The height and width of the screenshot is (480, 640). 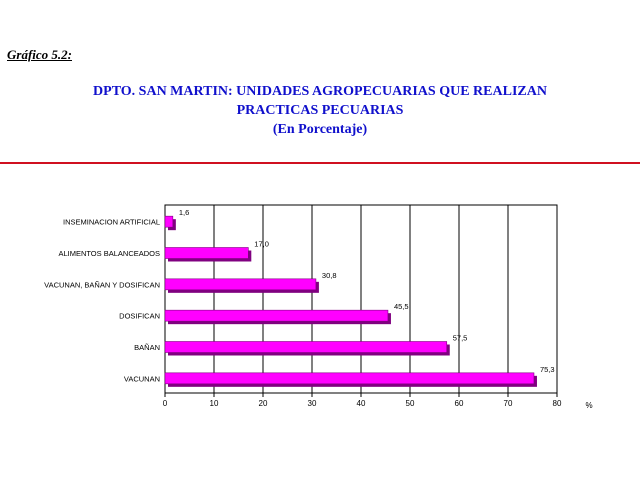 What do you see at coordinates (460, 338) in the screenshot?
I see `data-label: 57,5` at bounding box center [460, 338].